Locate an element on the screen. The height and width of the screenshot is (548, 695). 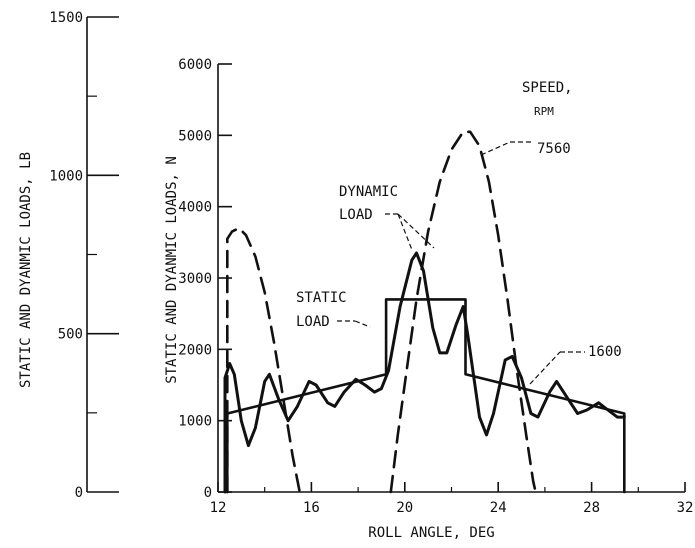
lb-tick-label: 0 is located at coordinates (79, 493).